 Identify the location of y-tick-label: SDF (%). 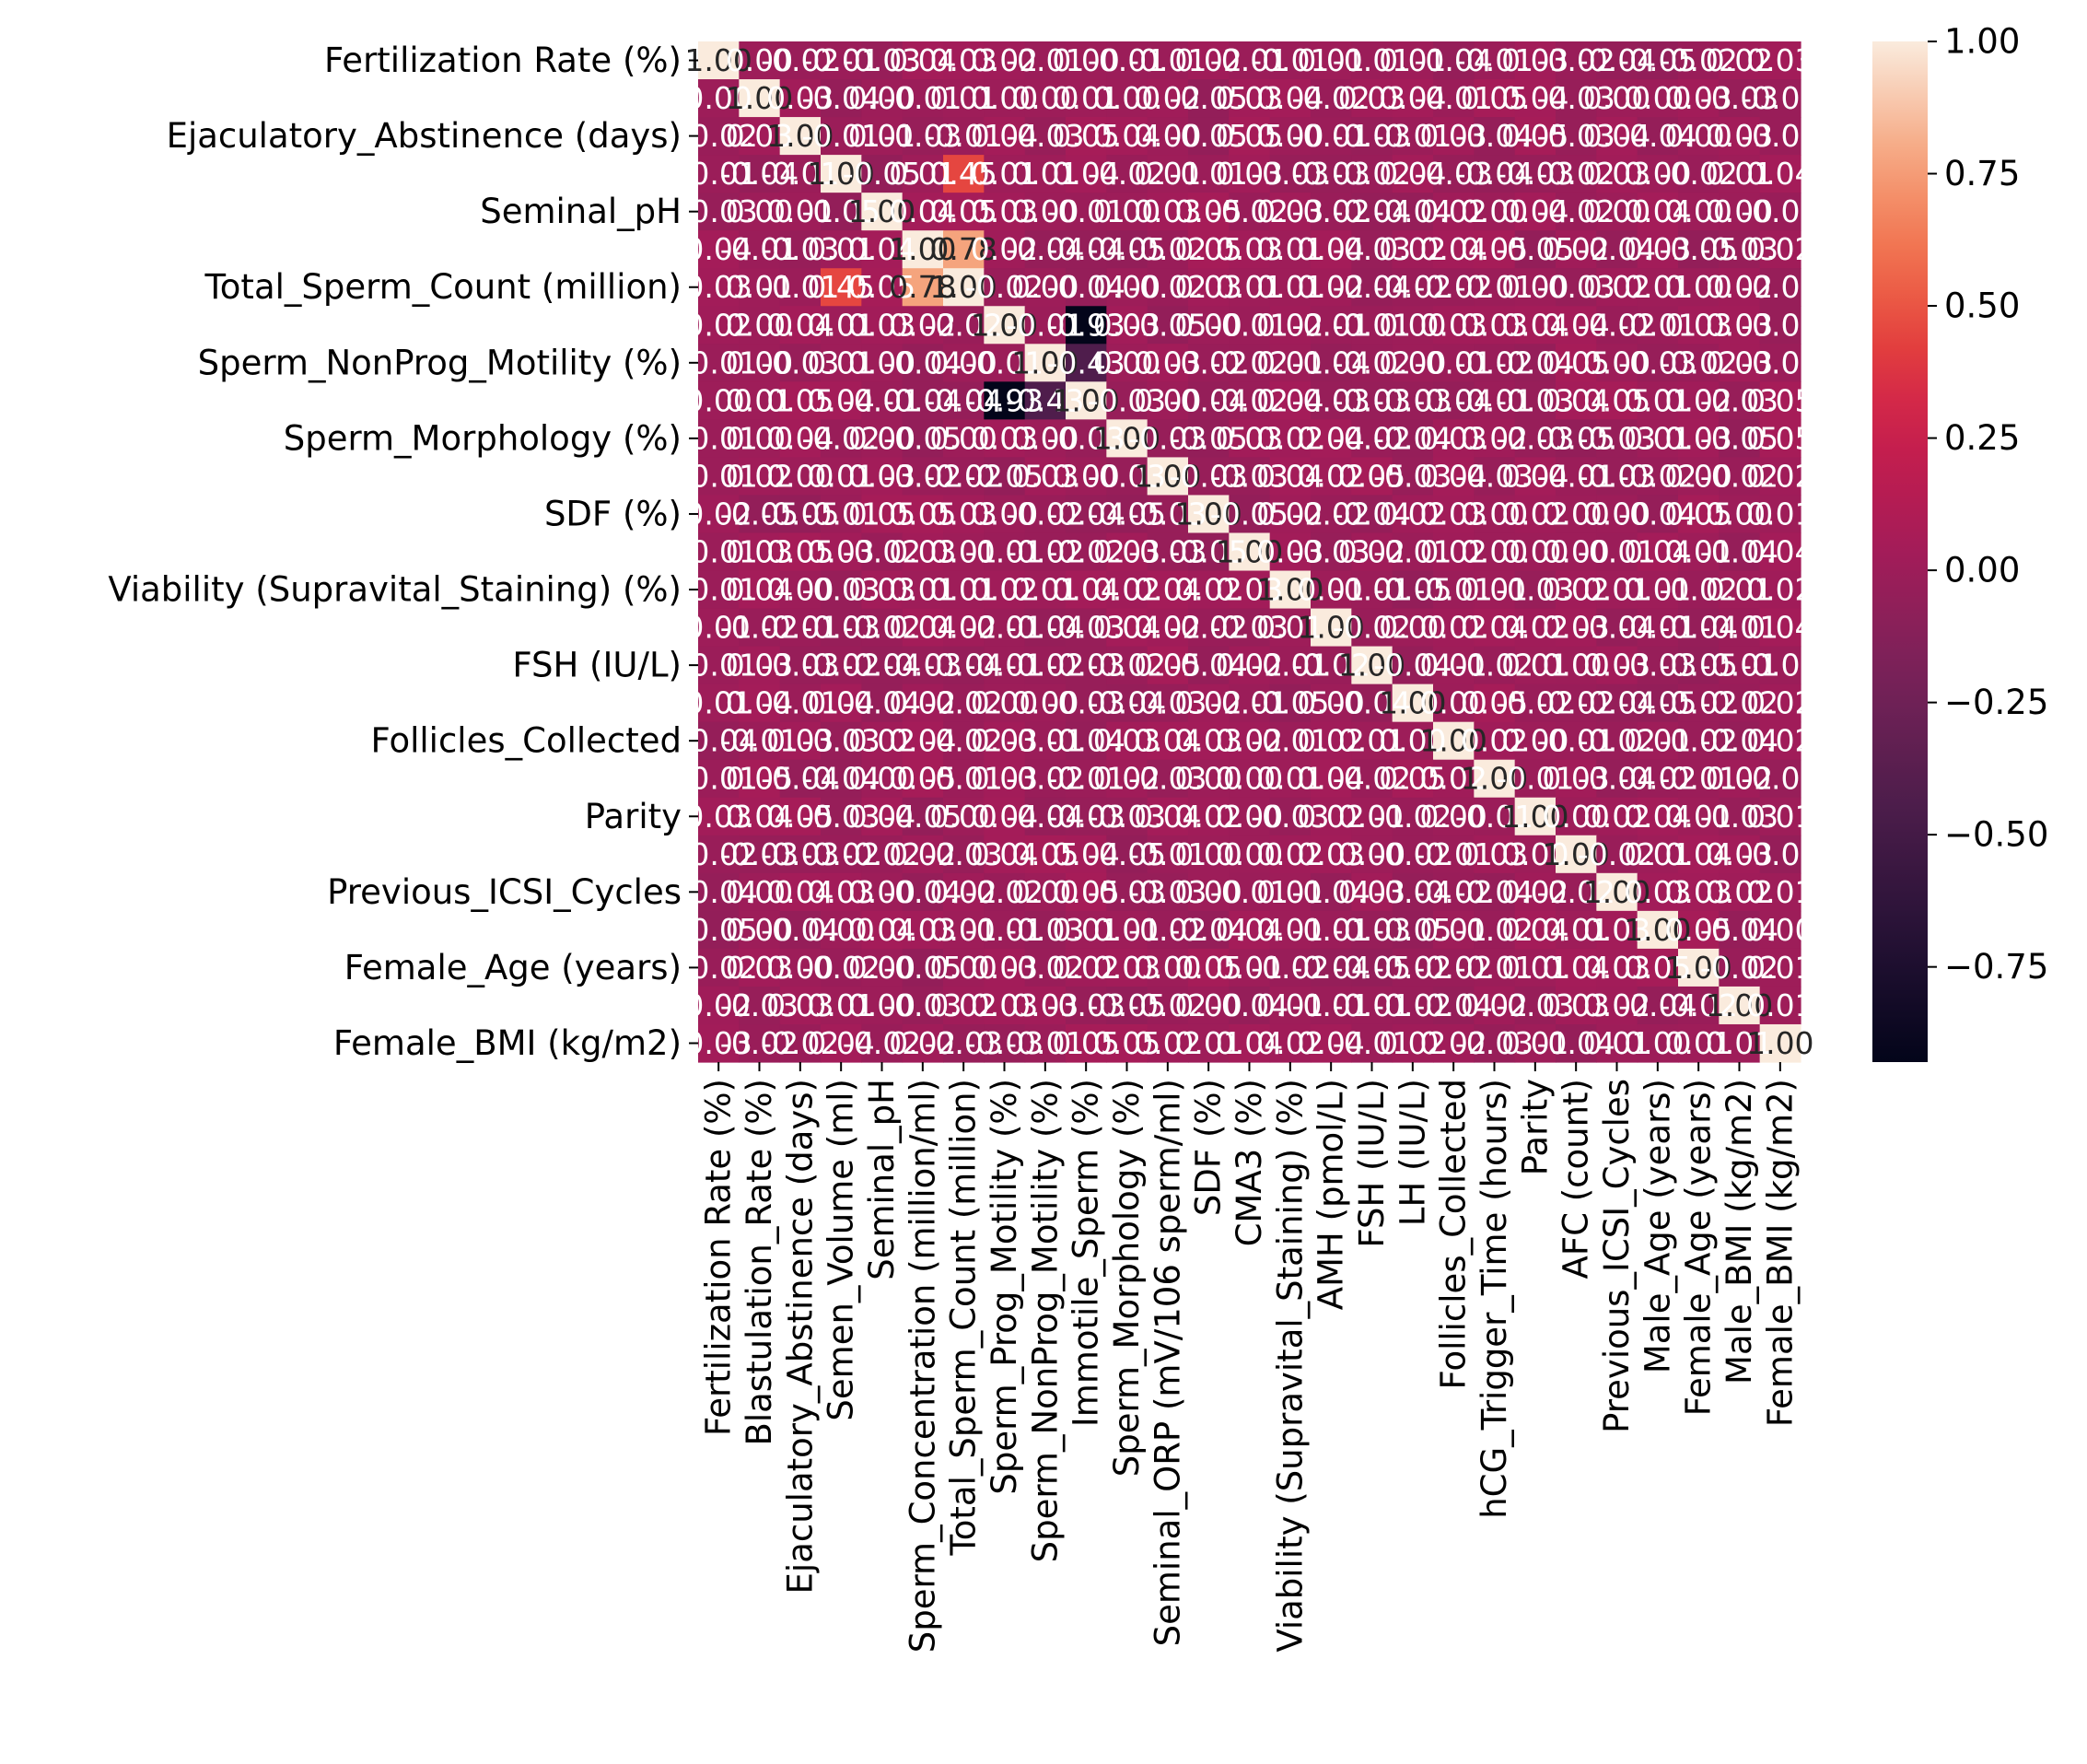
(613, 513).